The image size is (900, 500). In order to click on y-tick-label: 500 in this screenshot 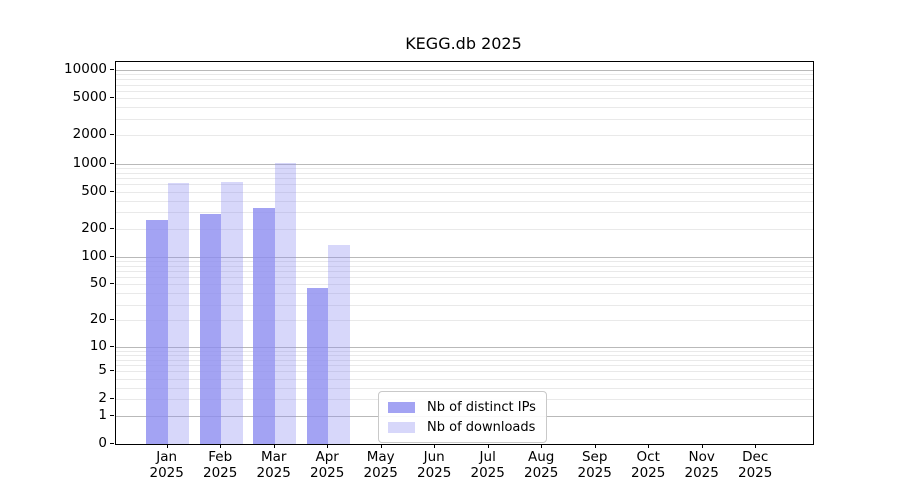, I will do `click(94, 190)`.